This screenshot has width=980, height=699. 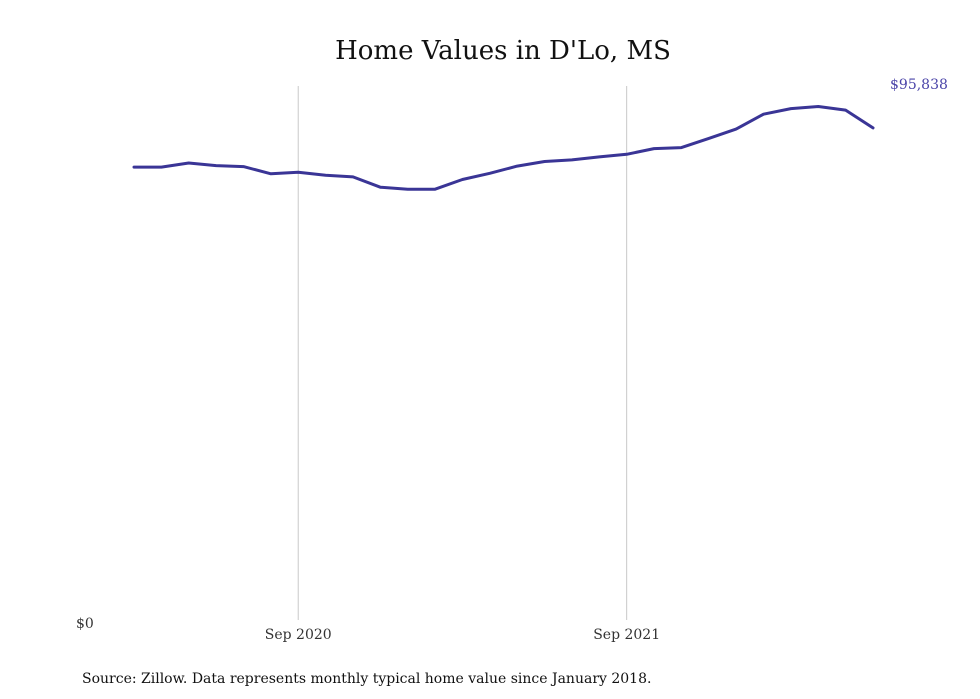 I want to click on tick-labels: Sep 2020 Sep 2021 $0, so click(x=368, y=629).